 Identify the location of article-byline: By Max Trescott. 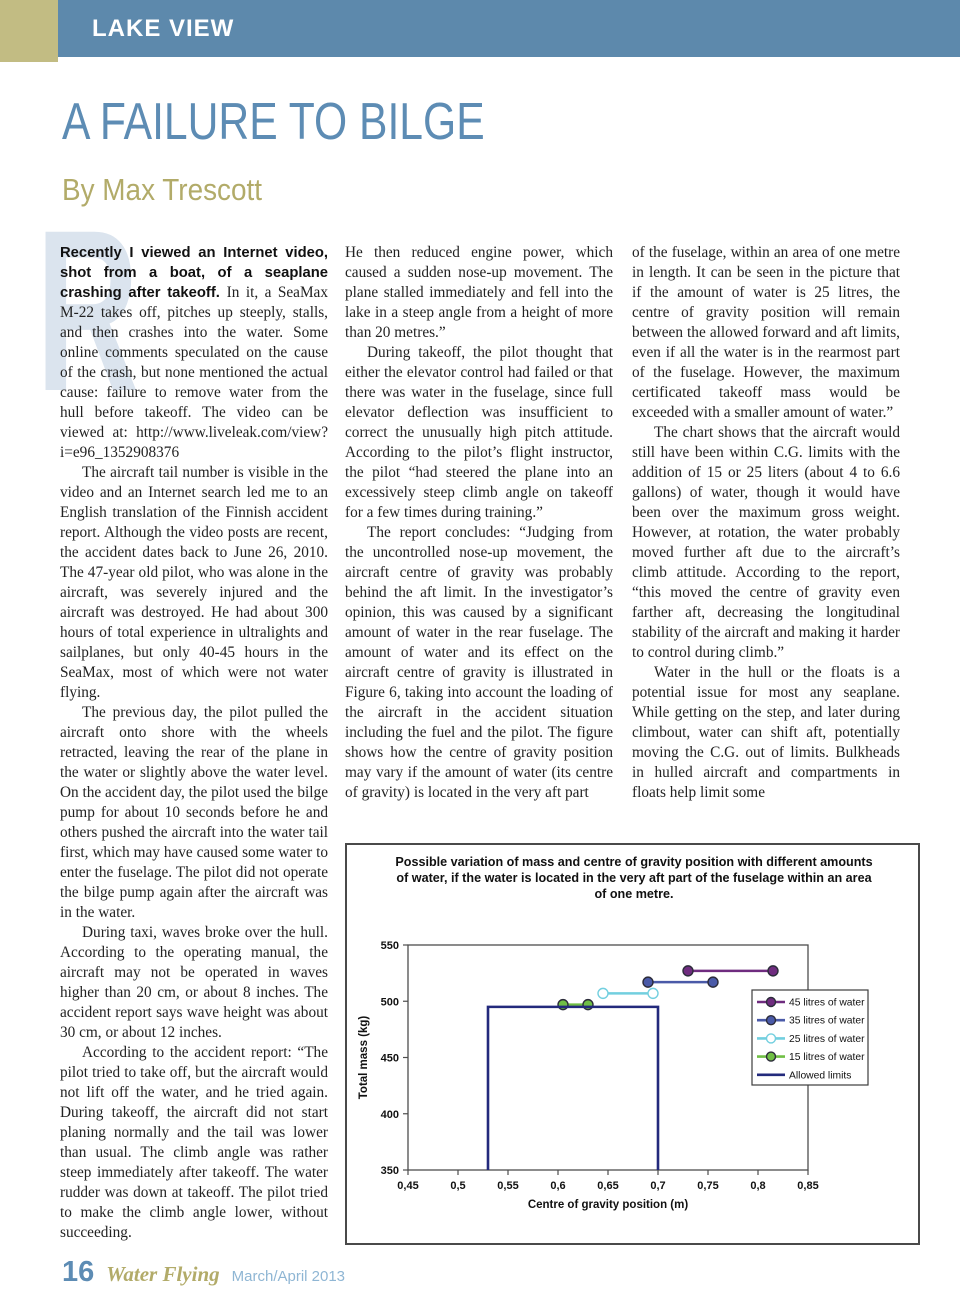
(162, 189).